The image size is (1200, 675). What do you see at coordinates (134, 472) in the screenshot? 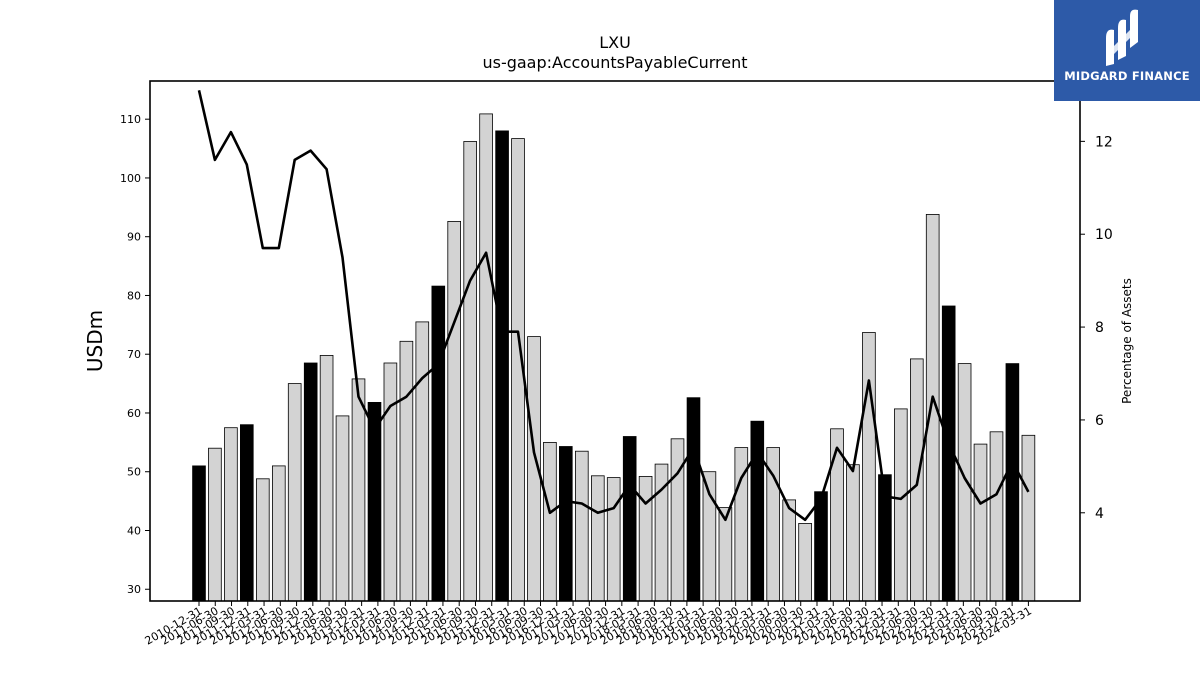
I see `y-tick-label: 50` at bounding box center [134, 472].